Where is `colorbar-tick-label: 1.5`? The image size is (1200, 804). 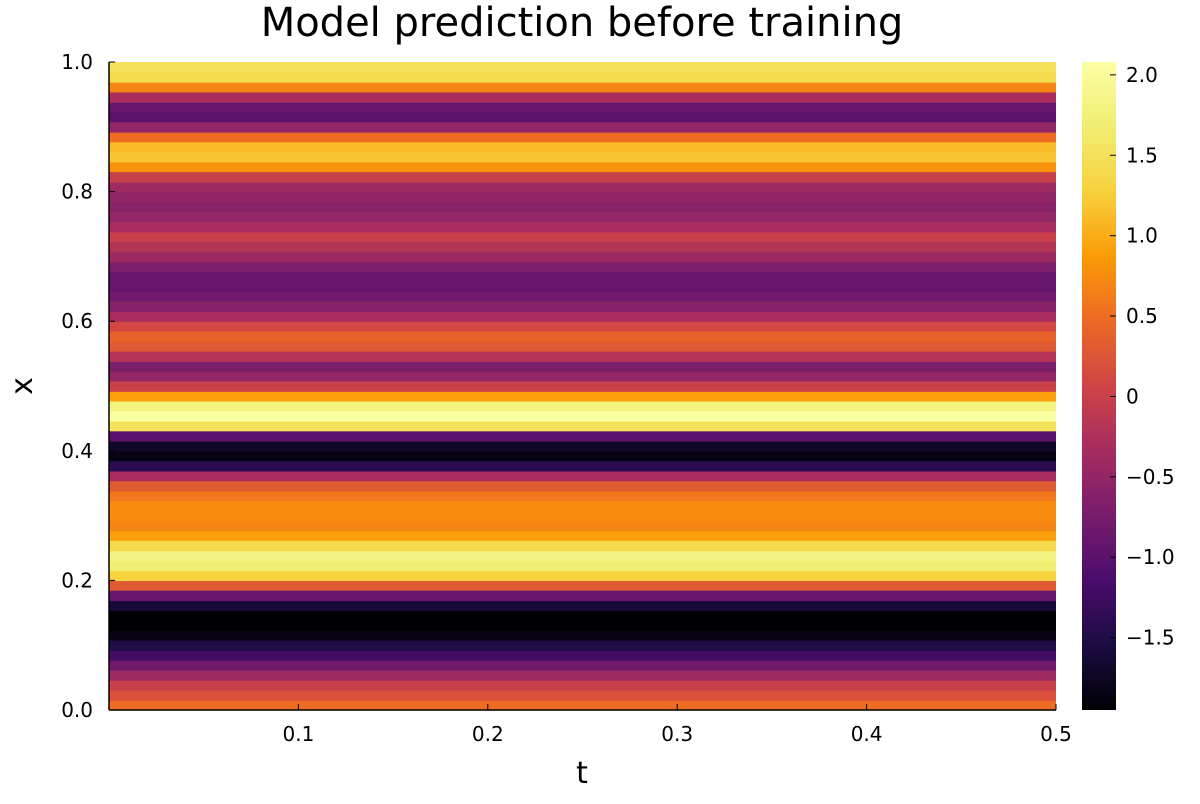
colorbar-tick-label: 1.5 is located at coordinates (1142, 155).